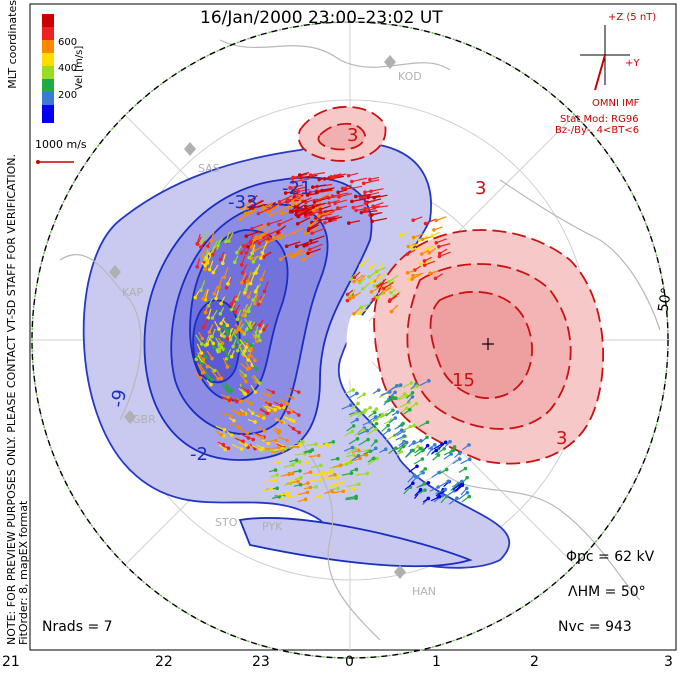 This screenshot has height=674, width=680. What do you see at coordinates (632, 17) in the screenshot?
I see `imf-z-label: +Z (5 nT)` at bounding box center [632, 17].